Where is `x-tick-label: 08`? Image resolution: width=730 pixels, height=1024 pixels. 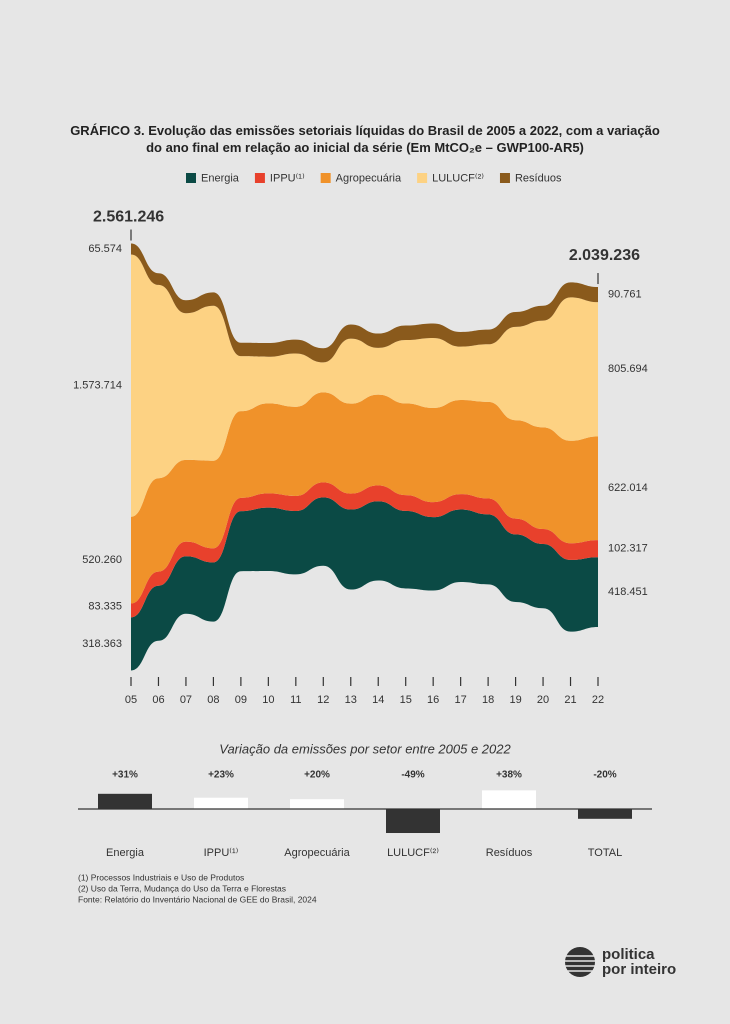 x-tick-label: 08 is located at coordinates (213, 700).